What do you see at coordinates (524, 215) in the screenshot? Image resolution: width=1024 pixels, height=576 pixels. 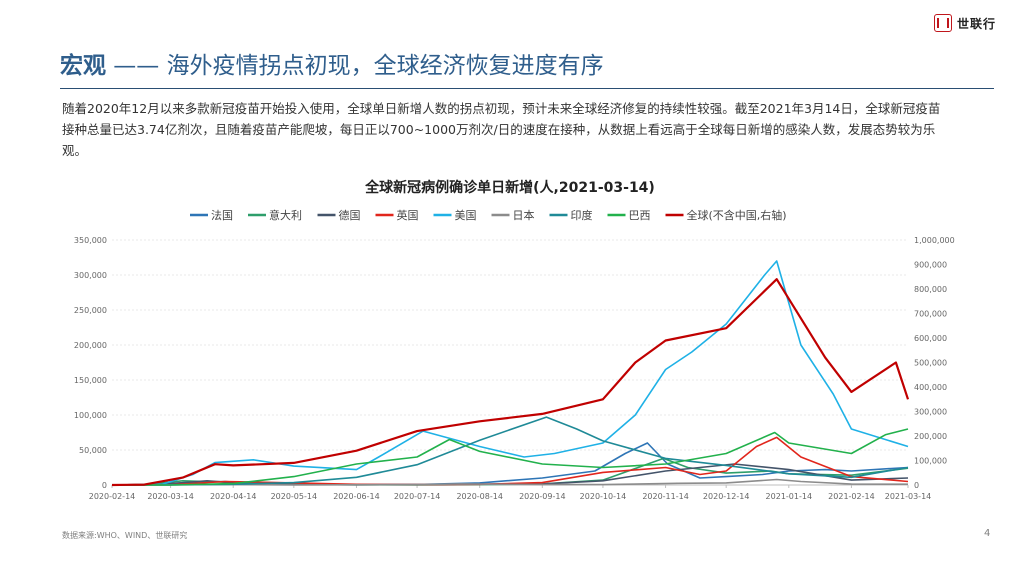 I see `legend-label: 日本` at bounding box center [524, 215].